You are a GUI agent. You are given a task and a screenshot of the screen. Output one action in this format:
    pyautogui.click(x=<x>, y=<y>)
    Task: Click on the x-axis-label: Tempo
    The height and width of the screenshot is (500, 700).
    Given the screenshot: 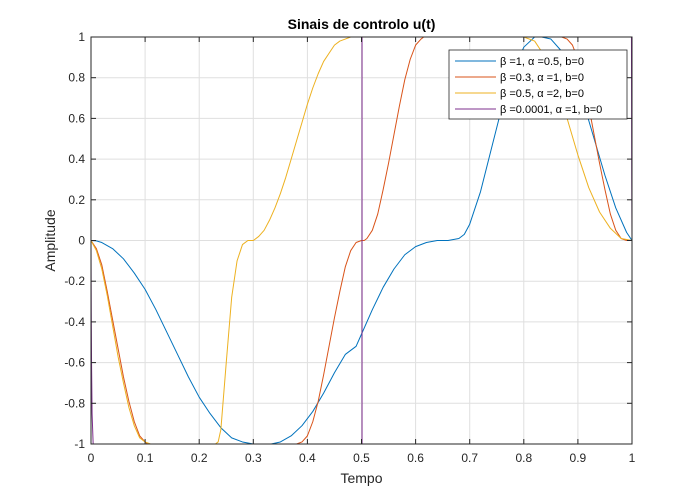 What is the action you would take?
    pyautogui.click(x=361, y=478)
    